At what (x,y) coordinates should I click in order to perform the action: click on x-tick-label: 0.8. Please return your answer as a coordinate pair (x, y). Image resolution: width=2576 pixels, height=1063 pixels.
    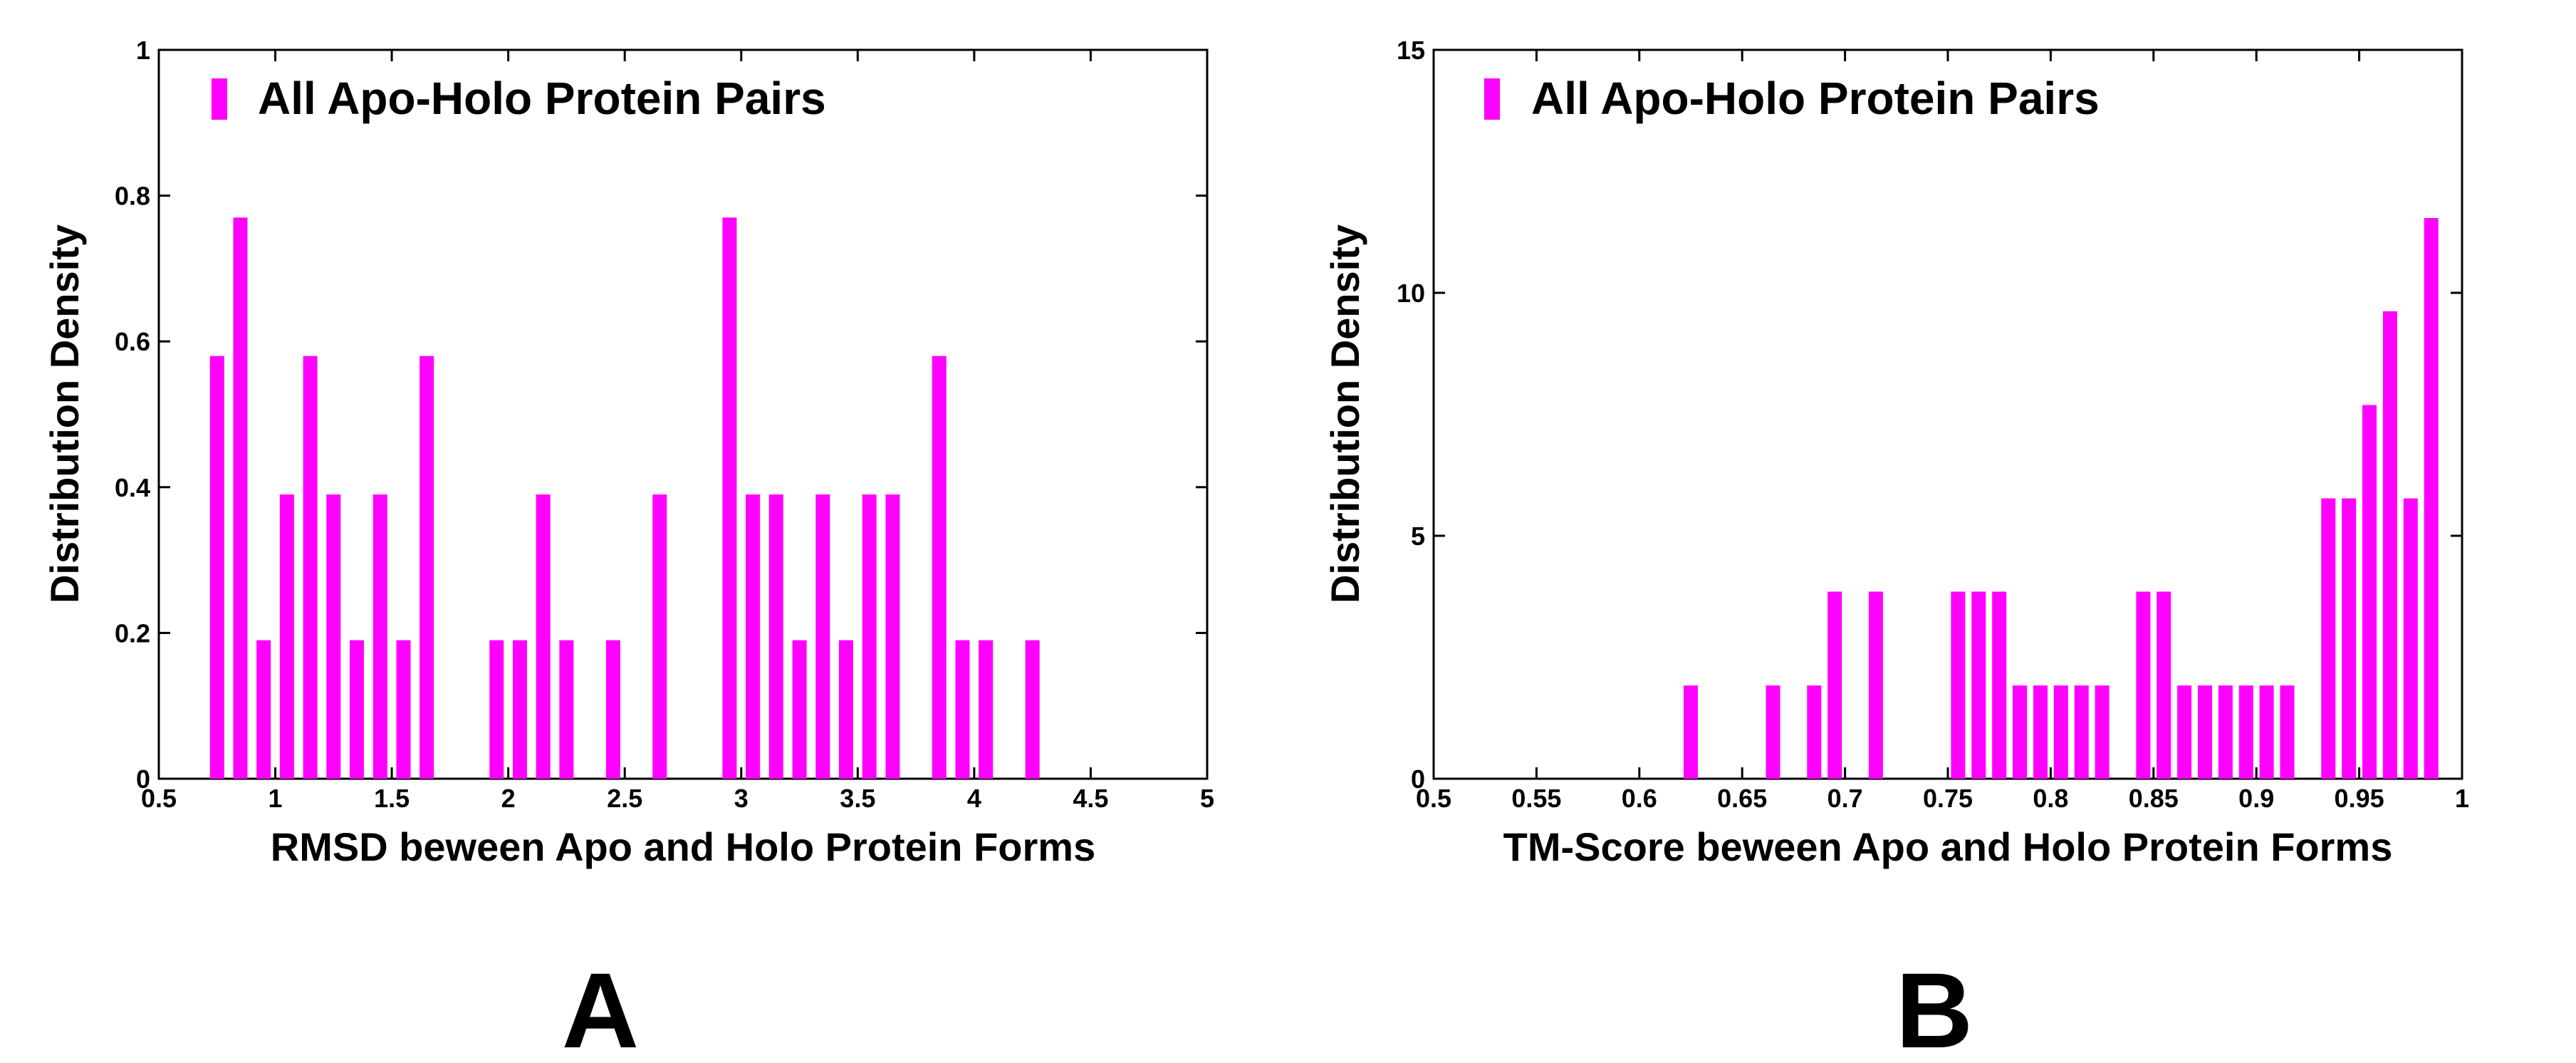
    Looking at the image, I should click on (2050, 798).